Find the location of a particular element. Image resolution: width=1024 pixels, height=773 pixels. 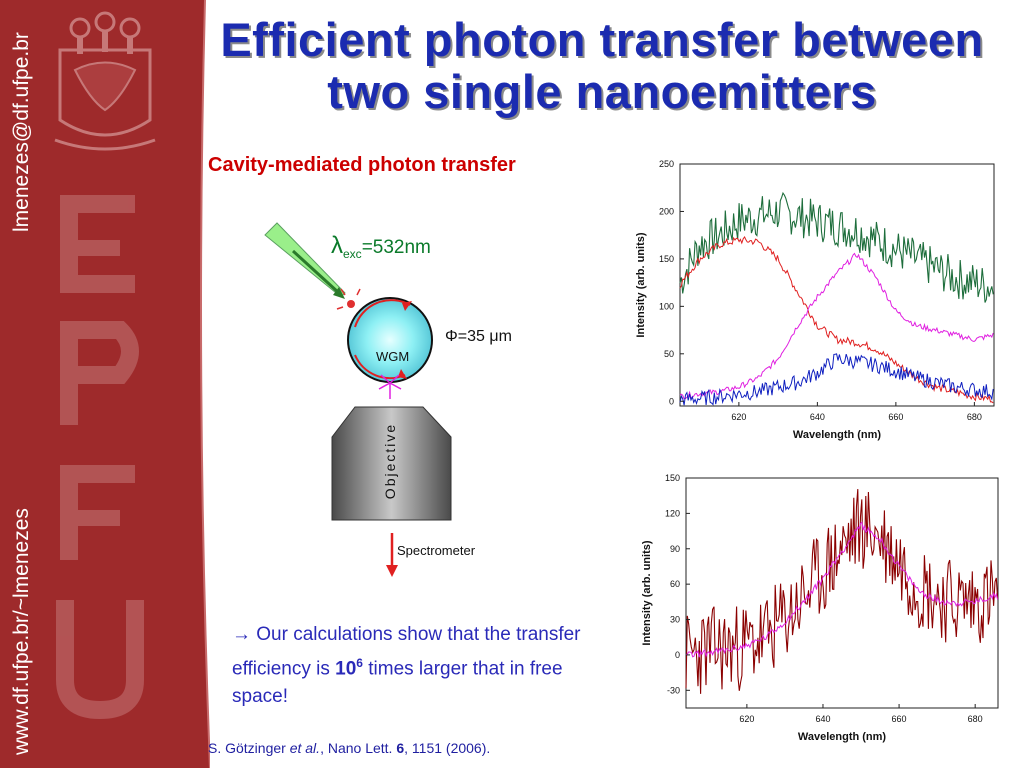

microsphere is located at coordinates (390, 340).